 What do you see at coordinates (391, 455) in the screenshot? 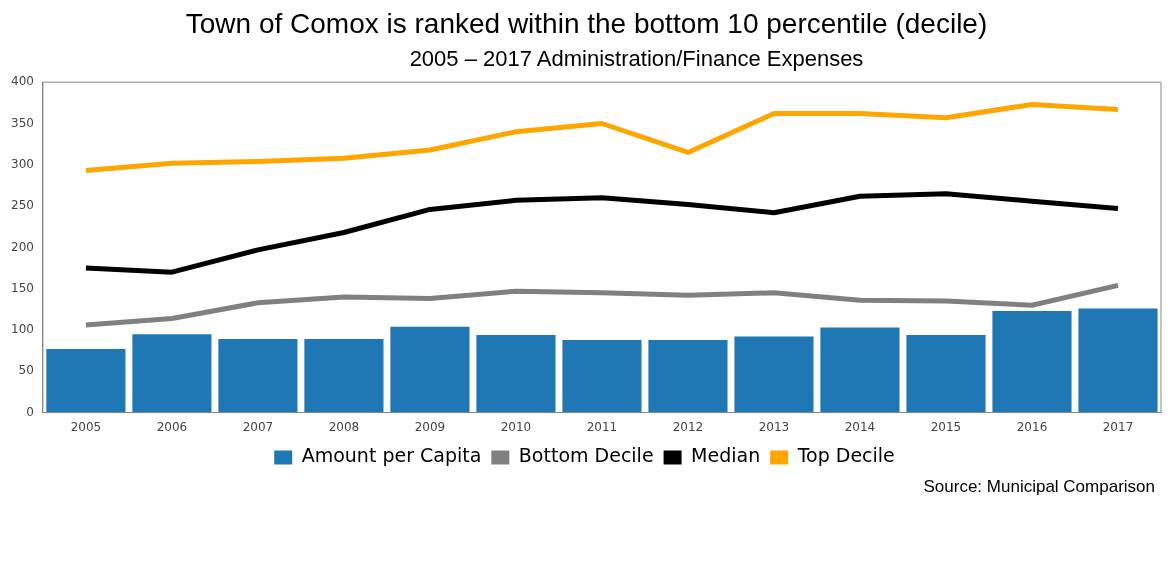
I see `legend-label: Amount per Capita` at bounding box center [391, 455].